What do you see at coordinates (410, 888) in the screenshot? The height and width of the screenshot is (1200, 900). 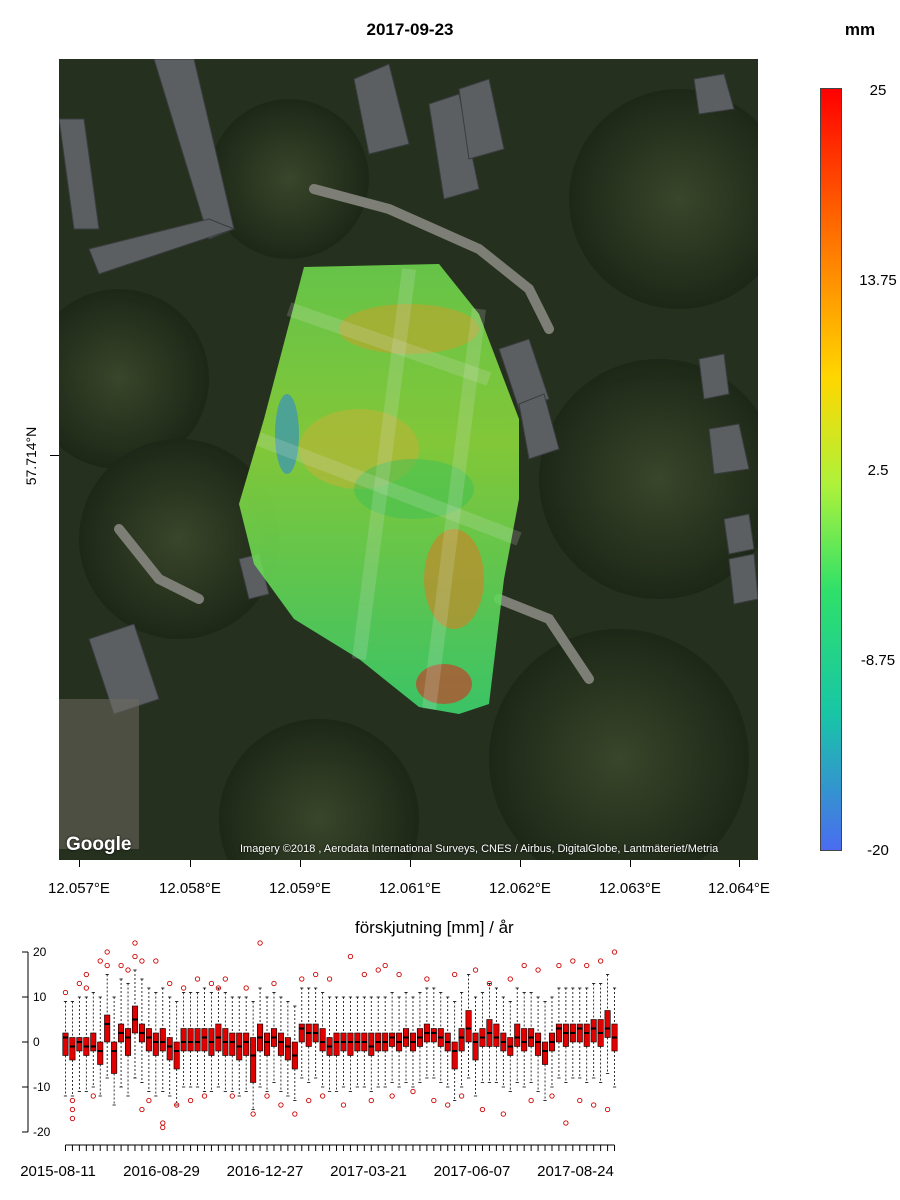 I see `lon-tick-label: 12.061°E` at bounding box center [410, 888].